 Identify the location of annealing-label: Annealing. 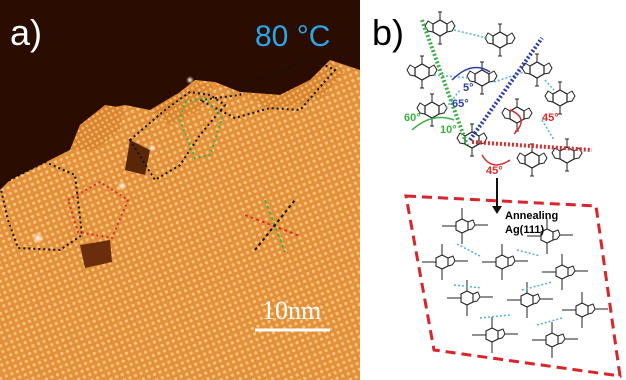
(532, 216).